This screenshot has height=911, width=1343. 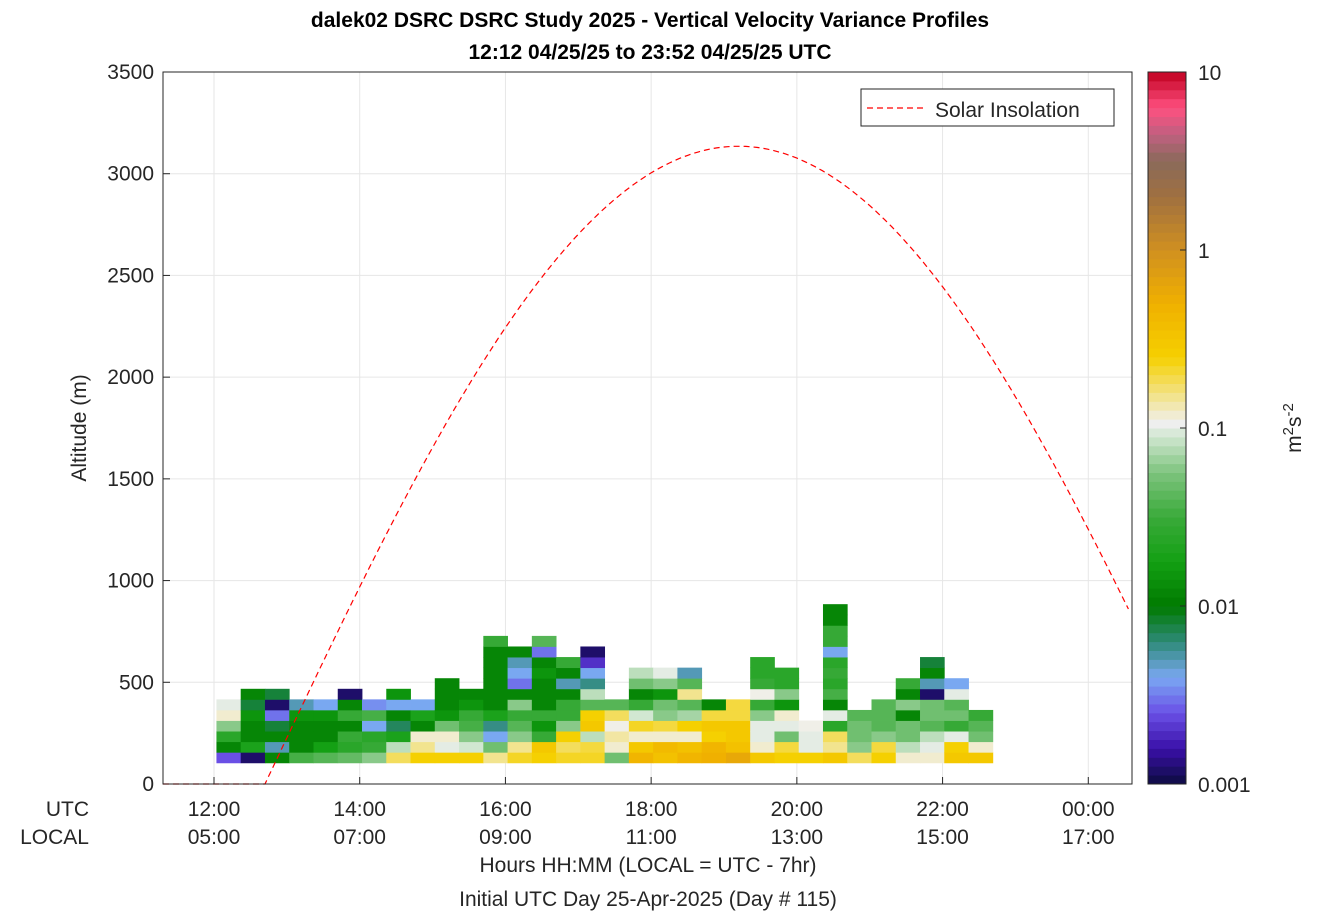 What do you see at coordinates (1088, 837) in the screenshot?
I see `x-tick-label-local: 17:00` at bounding box center [1088, 837].